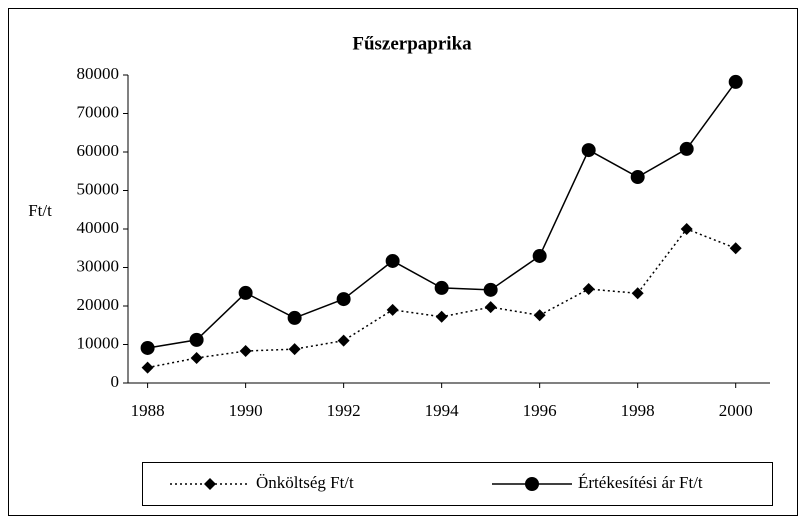  Describe the element at coordinates (305, 482) in the screenshot. I see `legend-label: Önköltség Ft/t` at that location.